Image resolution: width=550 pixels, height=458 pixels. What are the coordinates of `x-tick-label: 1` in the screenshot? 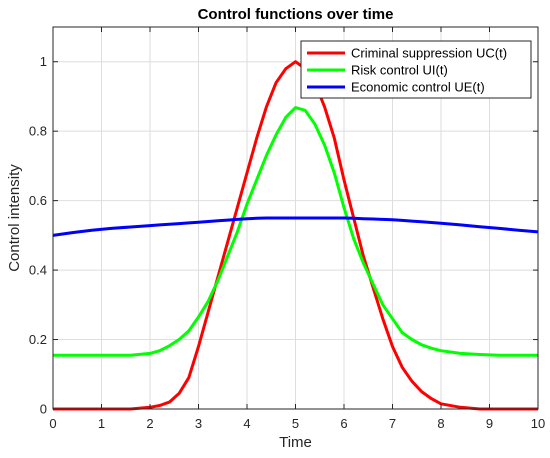 It's located at (101, 423).